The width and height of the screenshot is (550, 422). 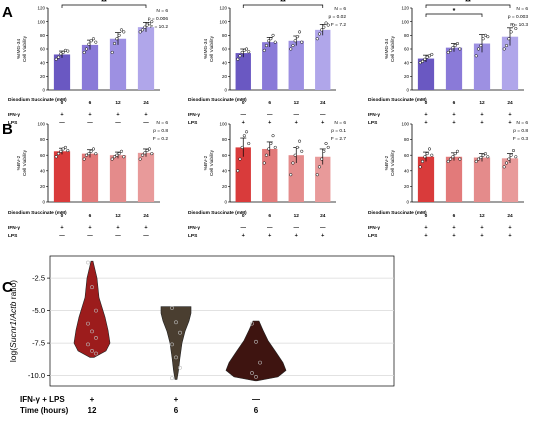 I want to click on significance-label-a3: *, so click(x=454, y=11).